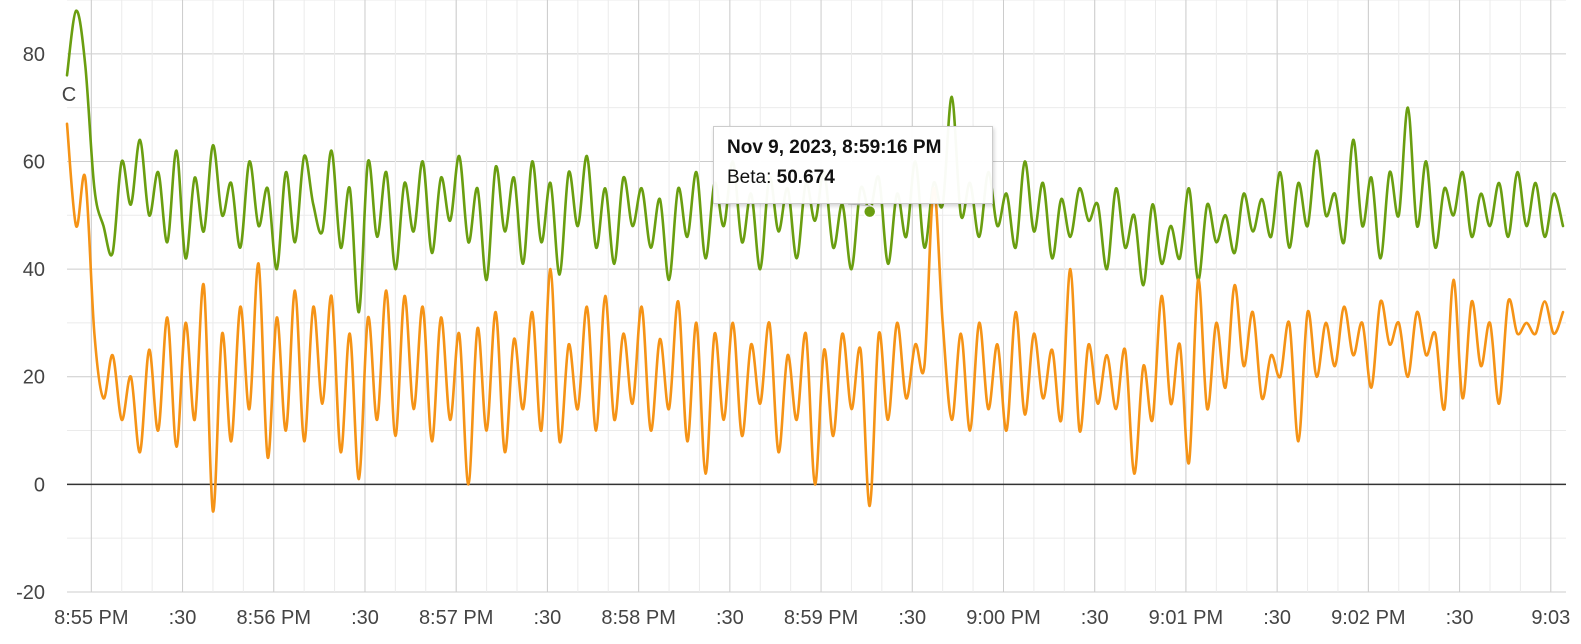 The width and height of the screenshot is (1581, 644). Describe the element at coordinates (805, 177) in the screenshot. I see `tooltip-value: 50.674` at that location.